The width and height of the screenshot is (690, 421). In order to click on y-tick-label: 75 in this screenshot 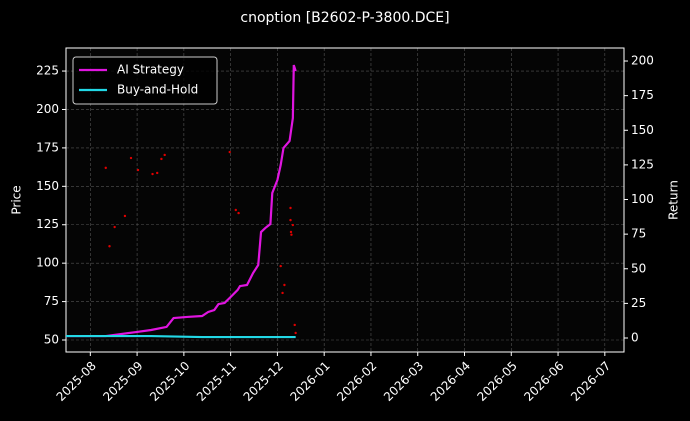, I will do `click(51, 301)`.